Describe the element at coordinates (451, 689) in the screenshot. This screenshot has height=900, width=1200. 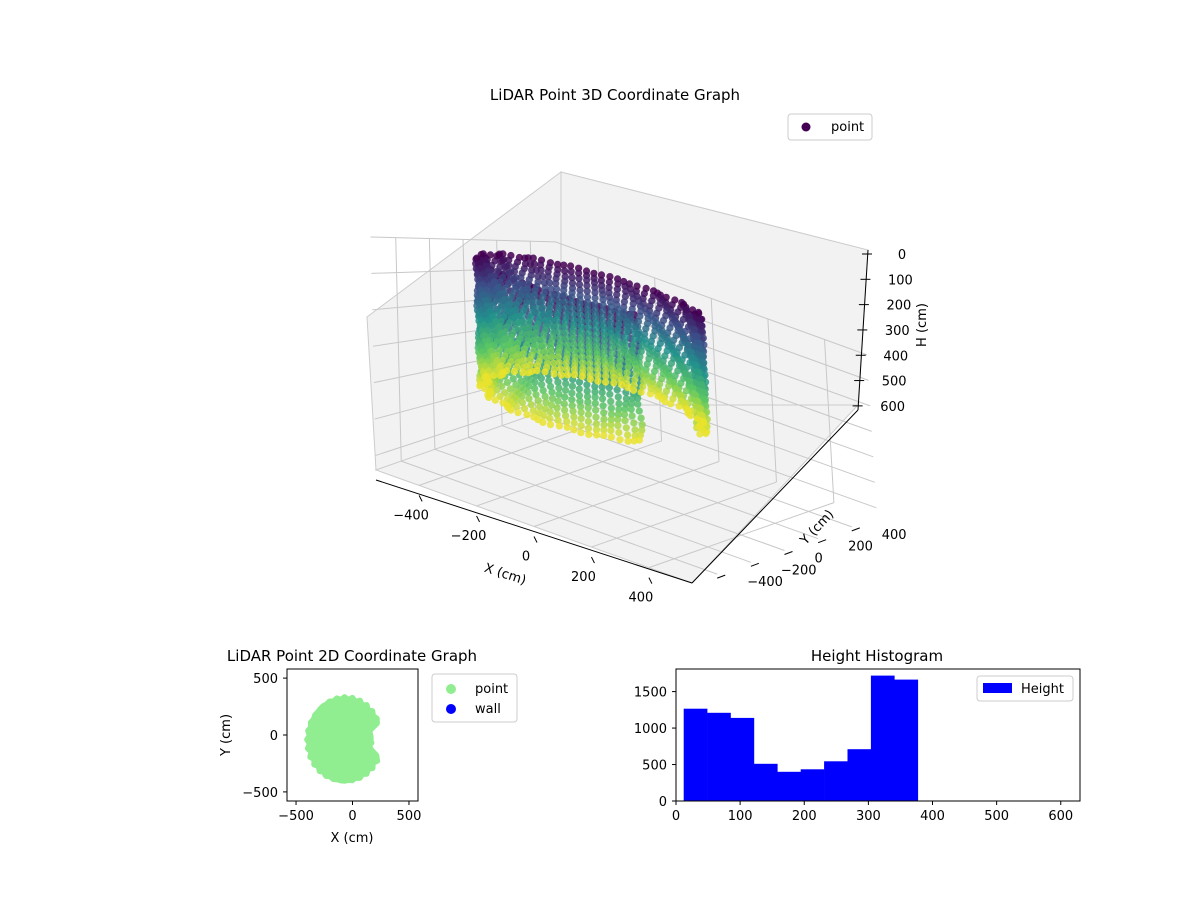
I see `legend-2d-marker-point` at that location.